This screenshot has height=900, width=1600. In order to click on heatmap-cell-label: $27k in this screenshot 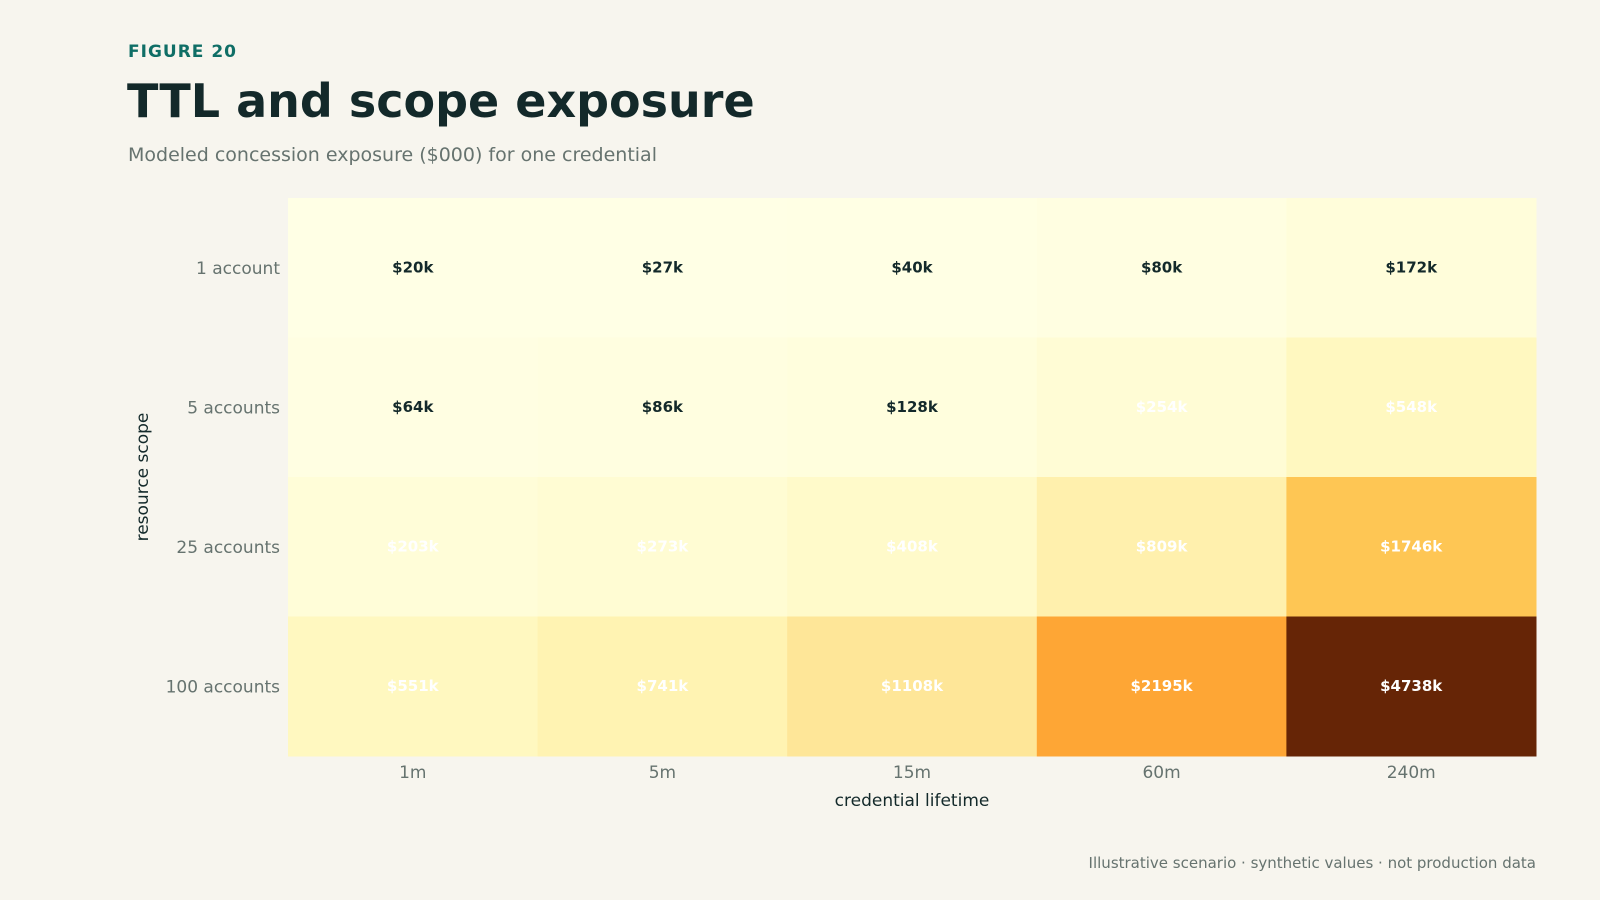, I will do `click(663, 267)`.